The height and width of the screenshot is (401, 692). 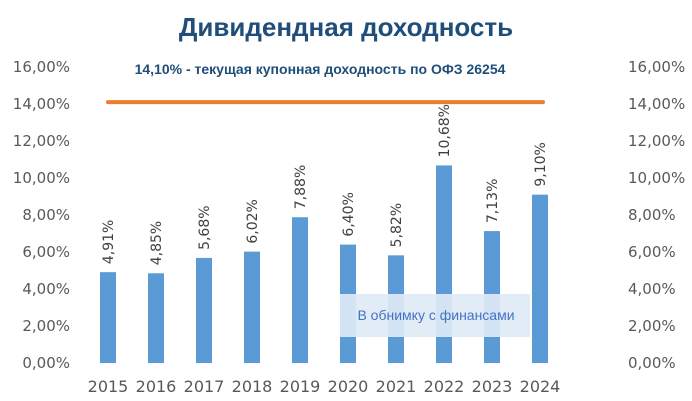 What do you see at coordinates (301, 187) in the screenshot?
I see `data-label: 7,88%` at bounding box center [301, 187].